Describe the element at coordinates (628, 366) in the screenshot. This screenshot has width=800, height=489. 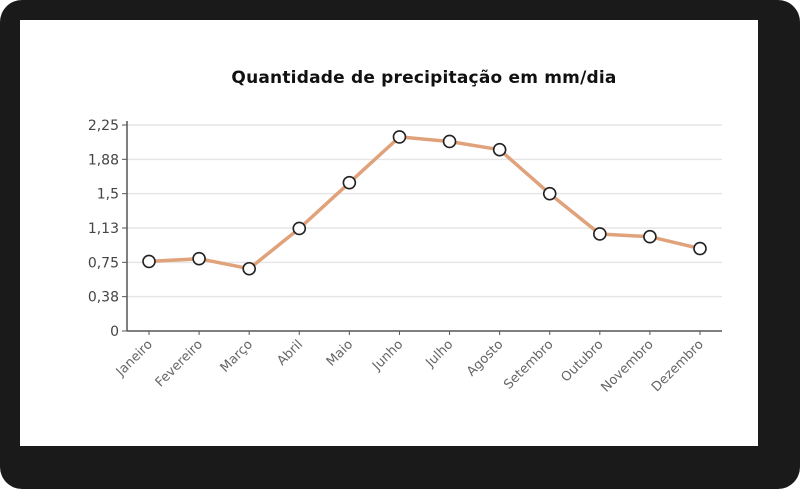
I see `x-tick-label: Novembro` at that location.